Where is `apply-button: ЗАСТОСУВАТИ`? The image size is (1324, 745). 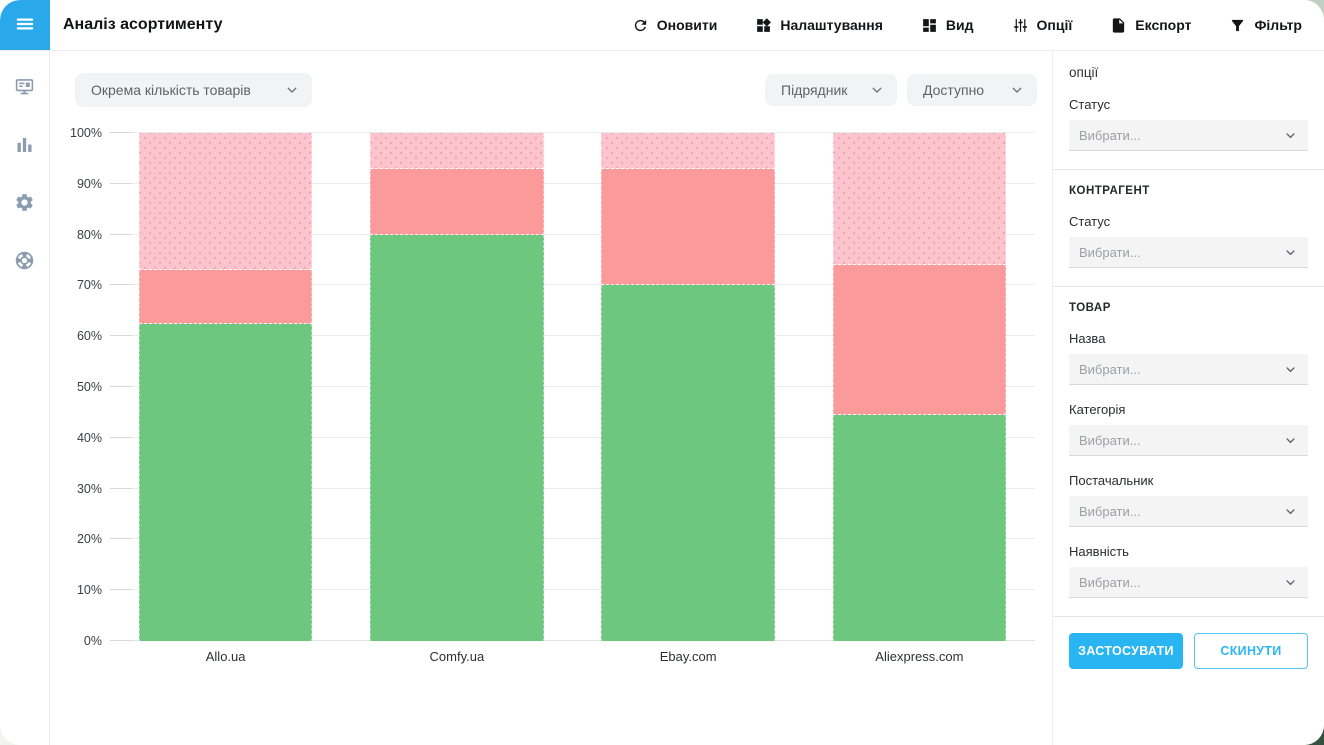
apply-button: ЗАСТОСУВАТИ is located at coordinates (1126, 651).